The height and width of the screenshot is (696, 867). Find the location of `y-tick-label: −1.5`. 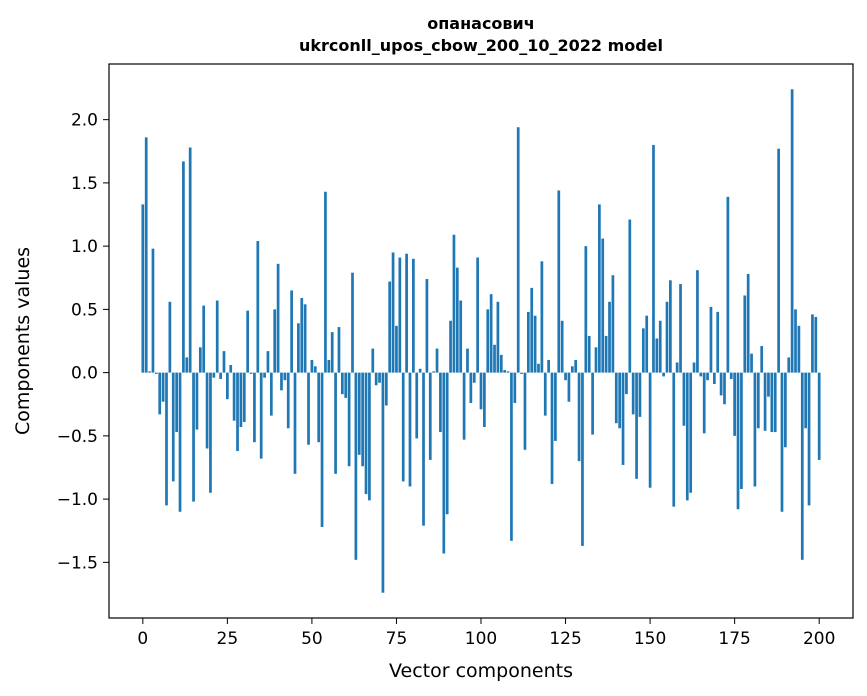

y-tick-label: −1.5 is located at coordinates (77, 563).